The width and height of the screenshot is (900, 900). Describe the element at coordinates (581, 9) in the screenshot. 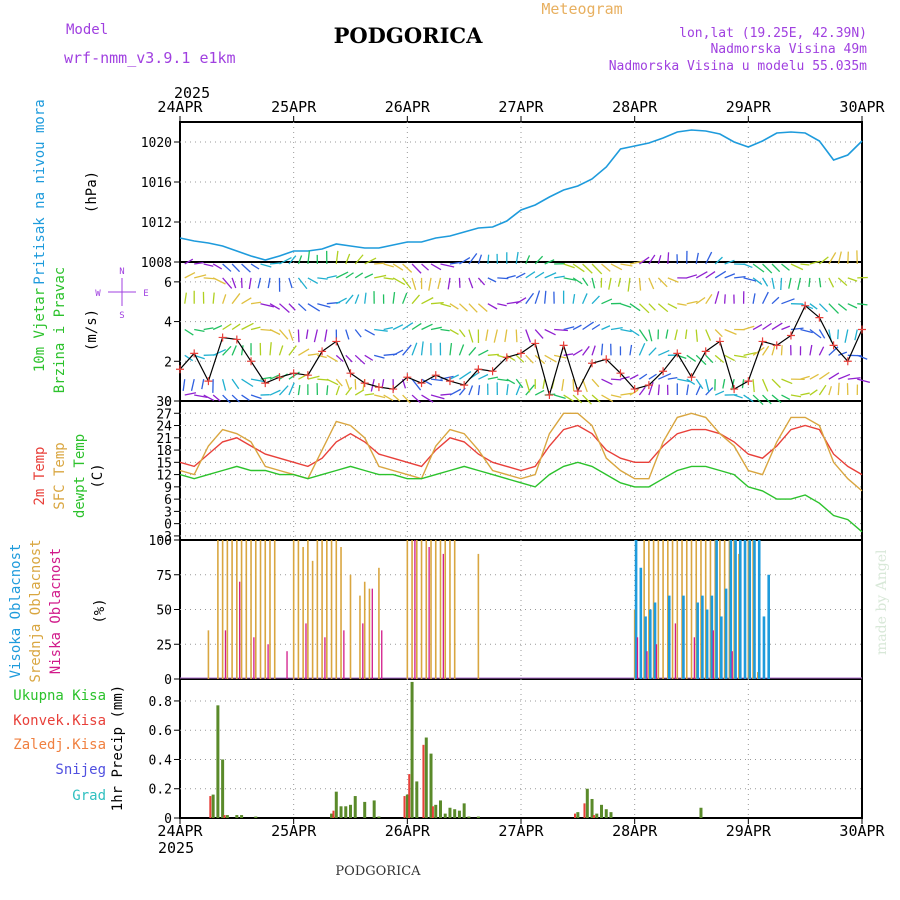

I see `meteogram-subtitle: Meteogram` at that location.